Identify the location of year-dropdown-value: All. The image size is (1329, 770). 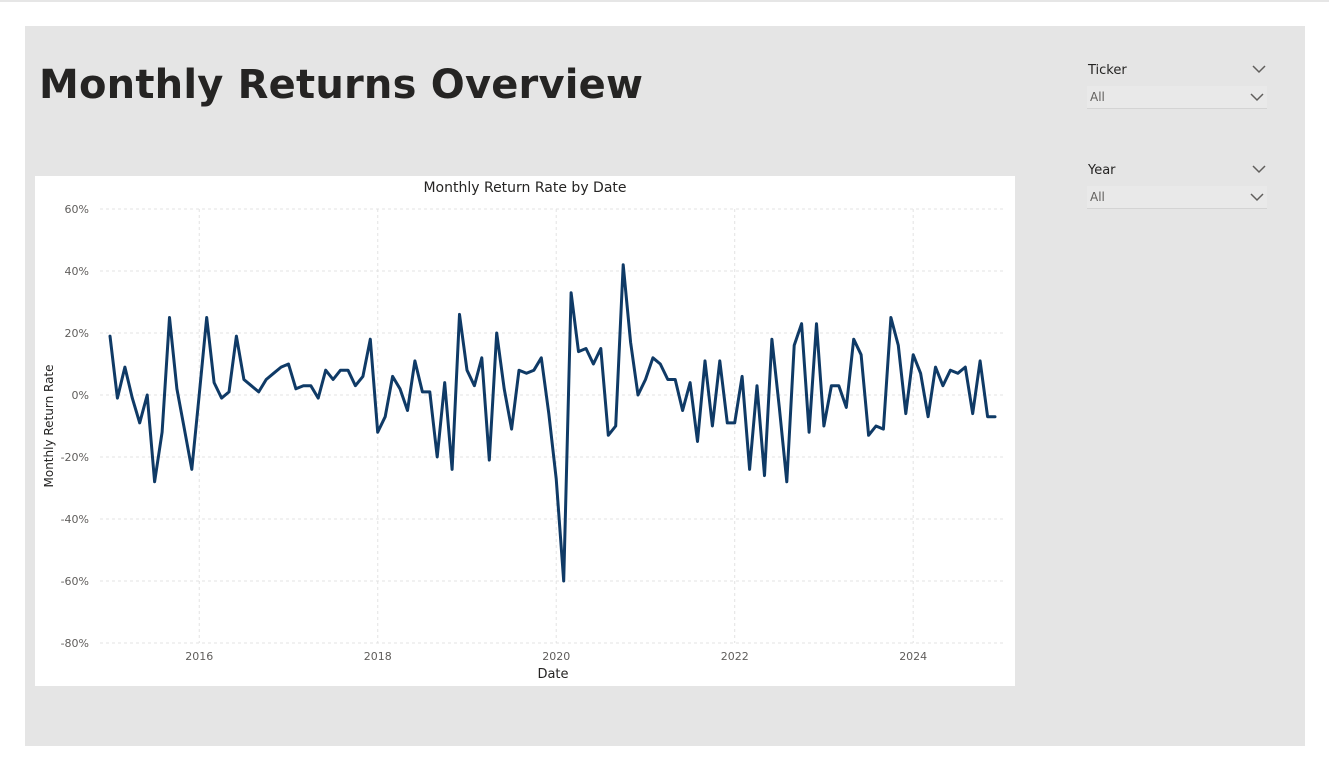
(1097, 197).